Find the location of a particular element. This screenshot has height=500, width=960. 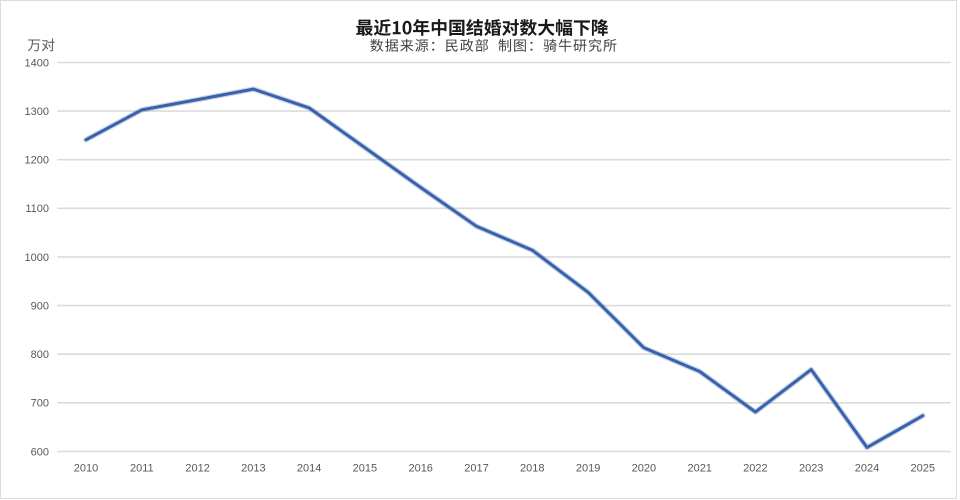

svg-text: 2015 is located at coordinates (365, 469).